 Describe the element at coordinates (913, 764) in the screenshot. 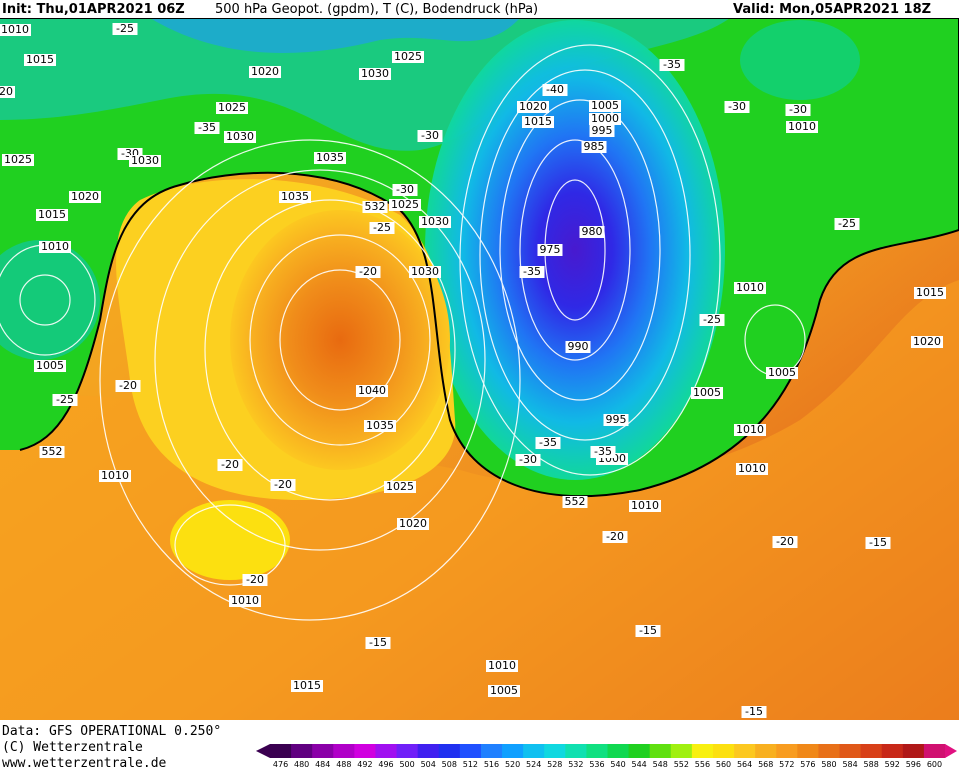

I see `colorbar-label: 596` at that location.